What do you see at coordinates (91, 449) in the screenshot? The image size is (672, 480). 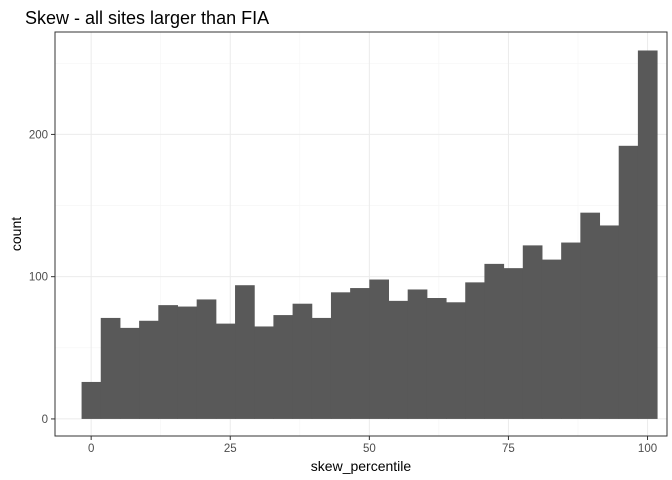 I see `x-tick-label: 0` at bounding box center [91, 449].